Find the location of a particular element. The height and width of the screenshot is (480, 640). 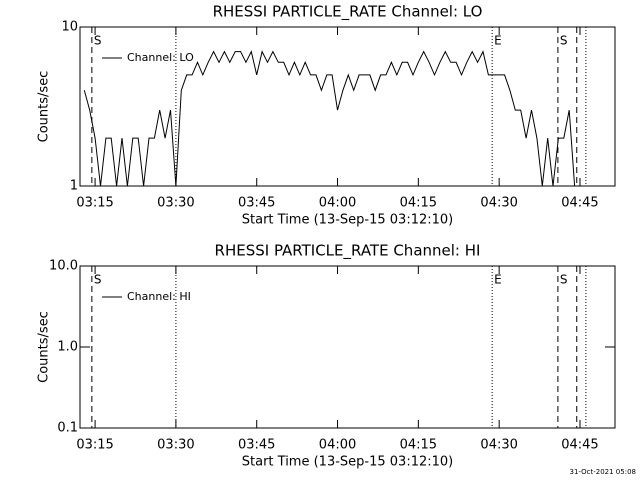

y-tick-label: 0.1 is located at coordinates (67, 428).